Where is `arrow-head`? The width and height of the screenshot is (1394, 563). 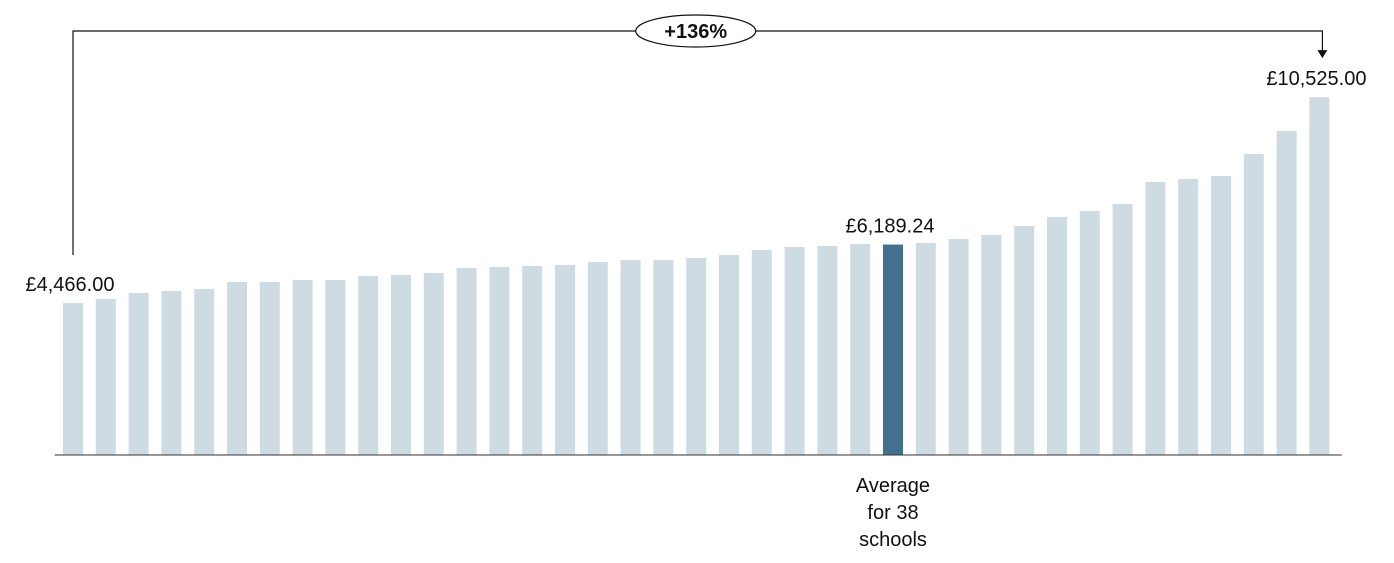 arrow-head is located at coordinates (1322, 54).